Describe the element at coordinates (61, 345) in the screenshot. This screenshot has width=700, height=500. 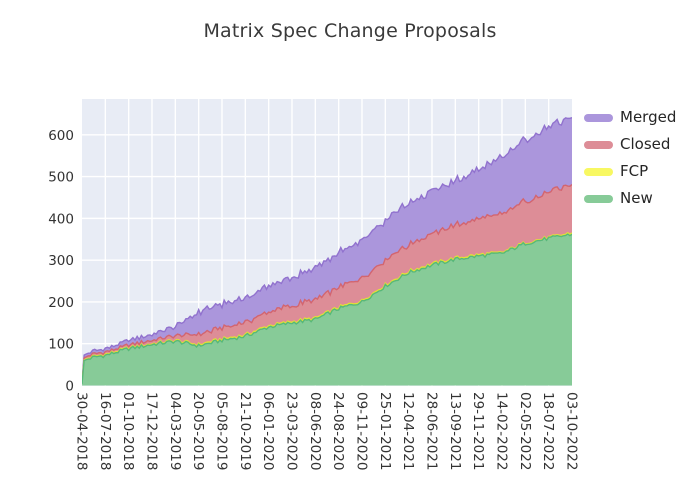
I see `y-tick-label: 100` at that location.